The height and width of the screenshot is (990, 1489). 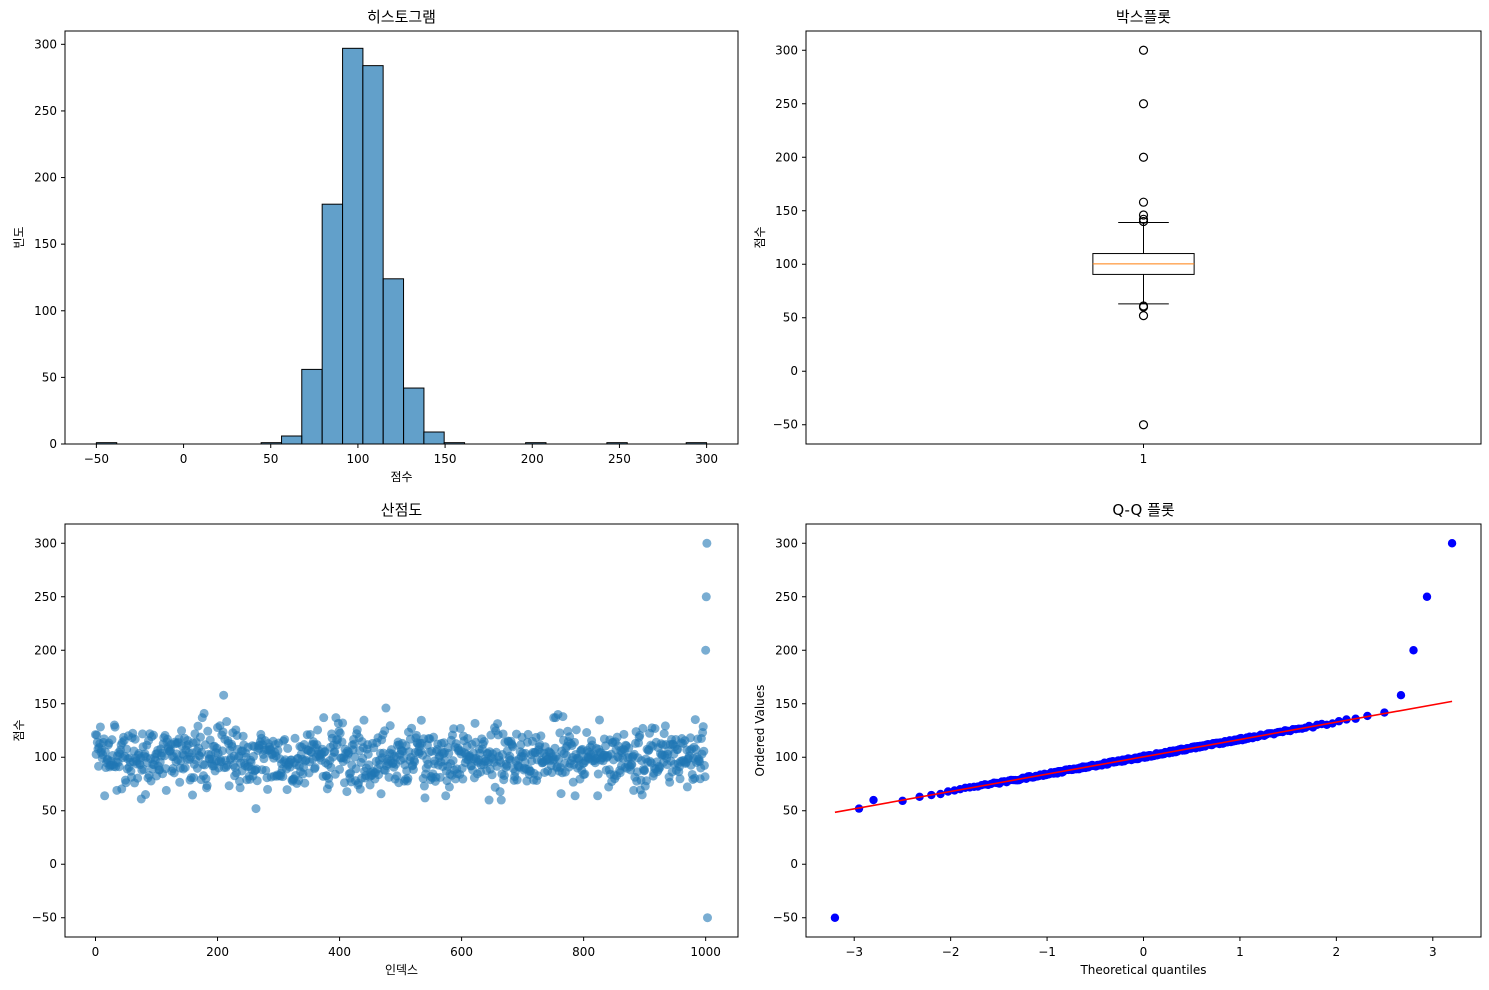 I want to click on chart-title: 박스플롯, so click(x=1143, y=17).